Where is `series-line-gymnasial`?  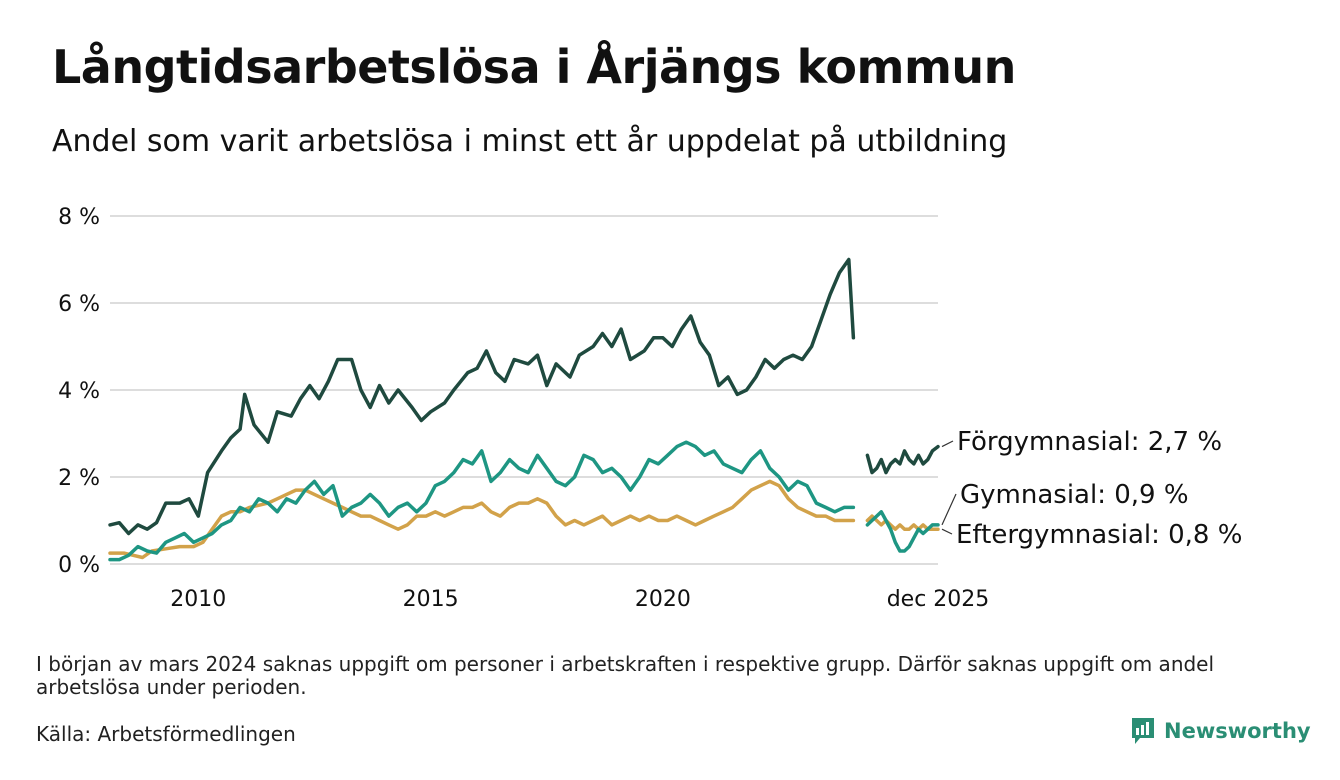
series-line-gymnasial is located at coordinates (482, 501).